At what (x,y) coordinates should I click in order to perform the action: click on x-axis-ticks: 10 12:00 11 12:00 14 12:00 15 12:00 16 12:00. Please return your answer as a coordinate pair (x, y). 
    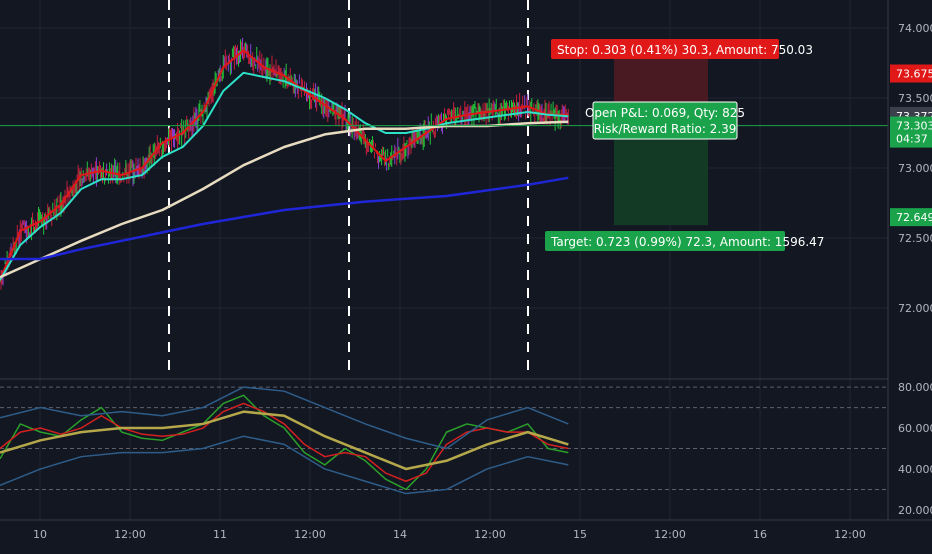
    Looking at the image, I should click on (449, 534).